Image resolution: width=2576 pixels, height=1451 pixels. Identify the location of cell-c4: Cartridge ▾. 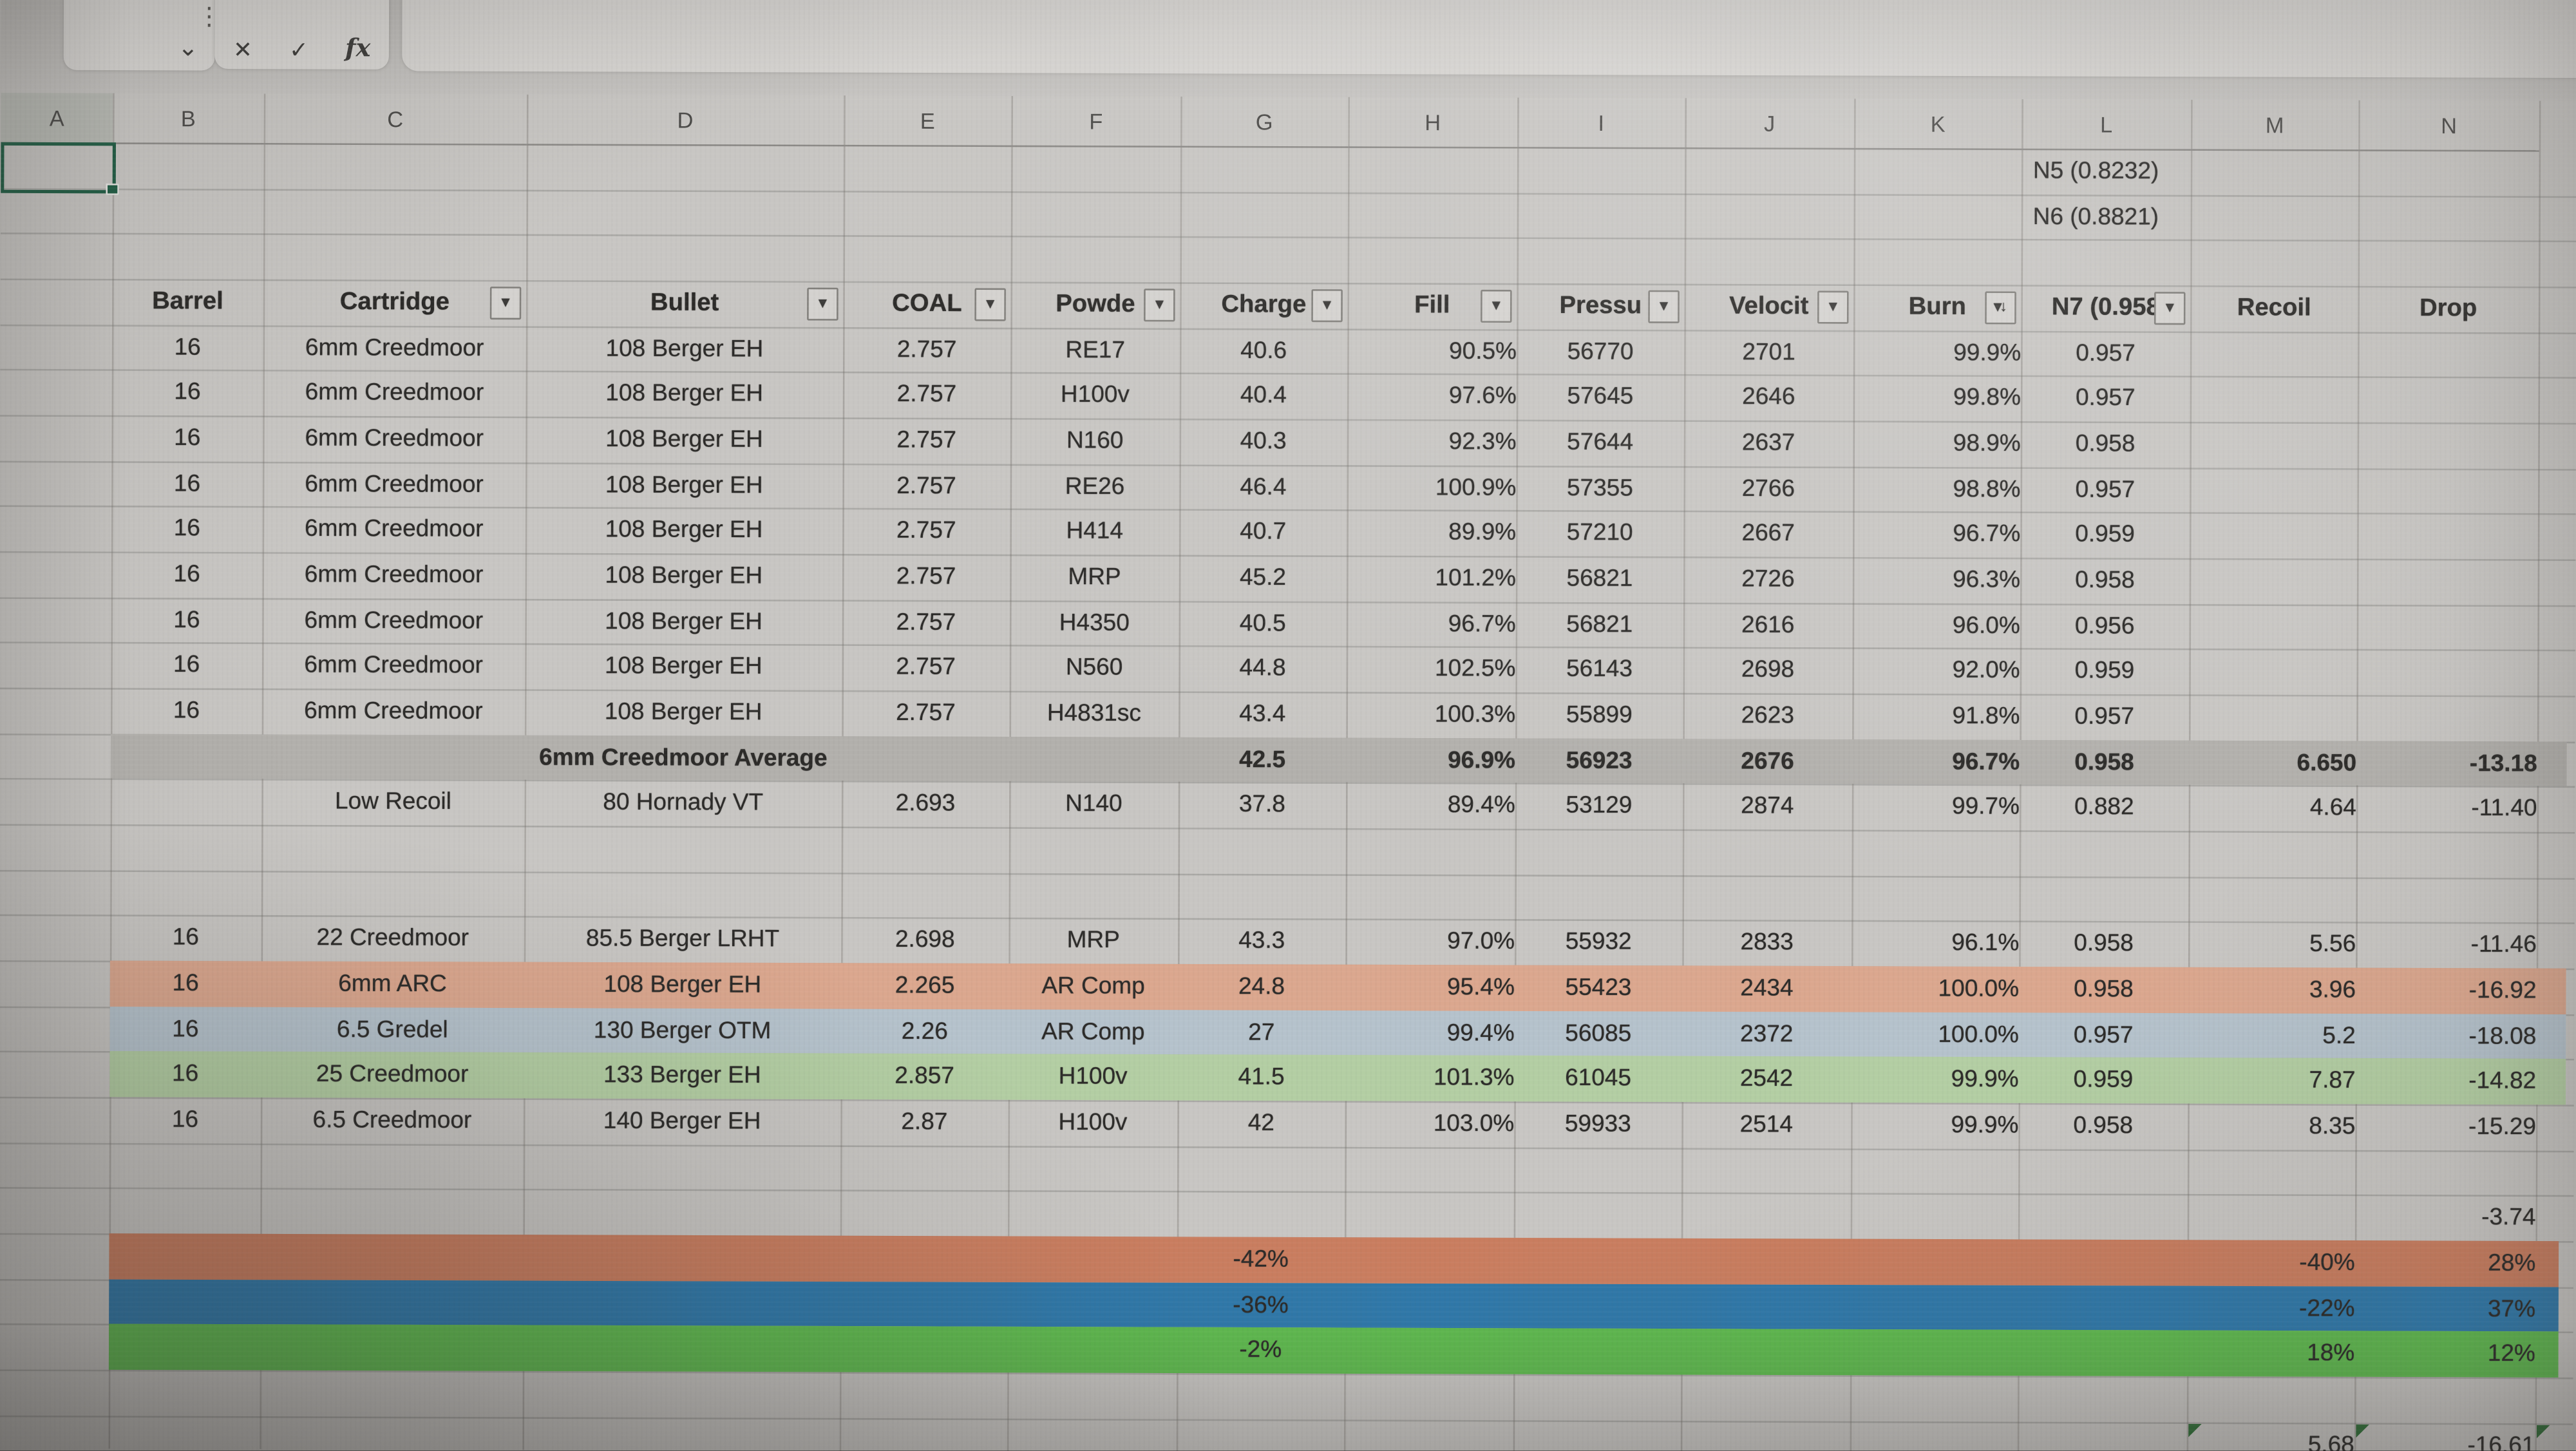
(395, 303).